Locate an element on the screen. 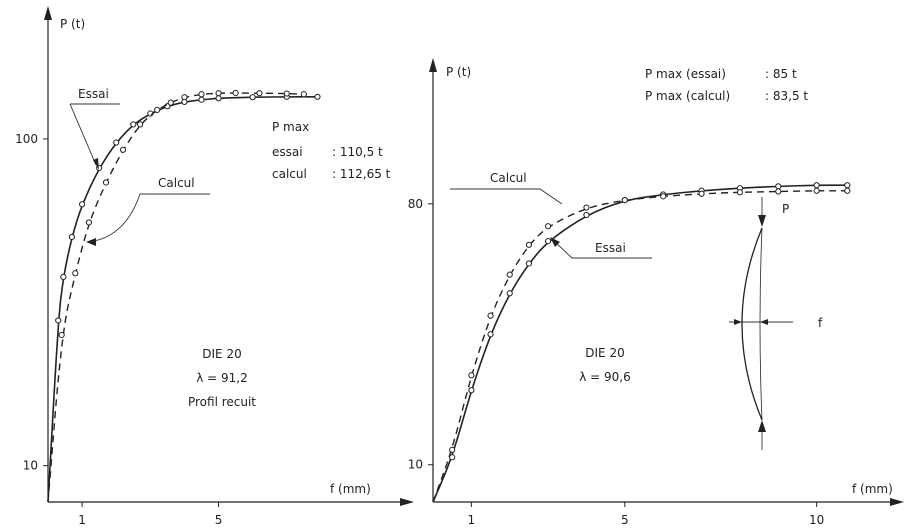 The width and height of the screenshot is (915, 529). right-spec-1: DIE 20 is located at coordinates (604, 353).